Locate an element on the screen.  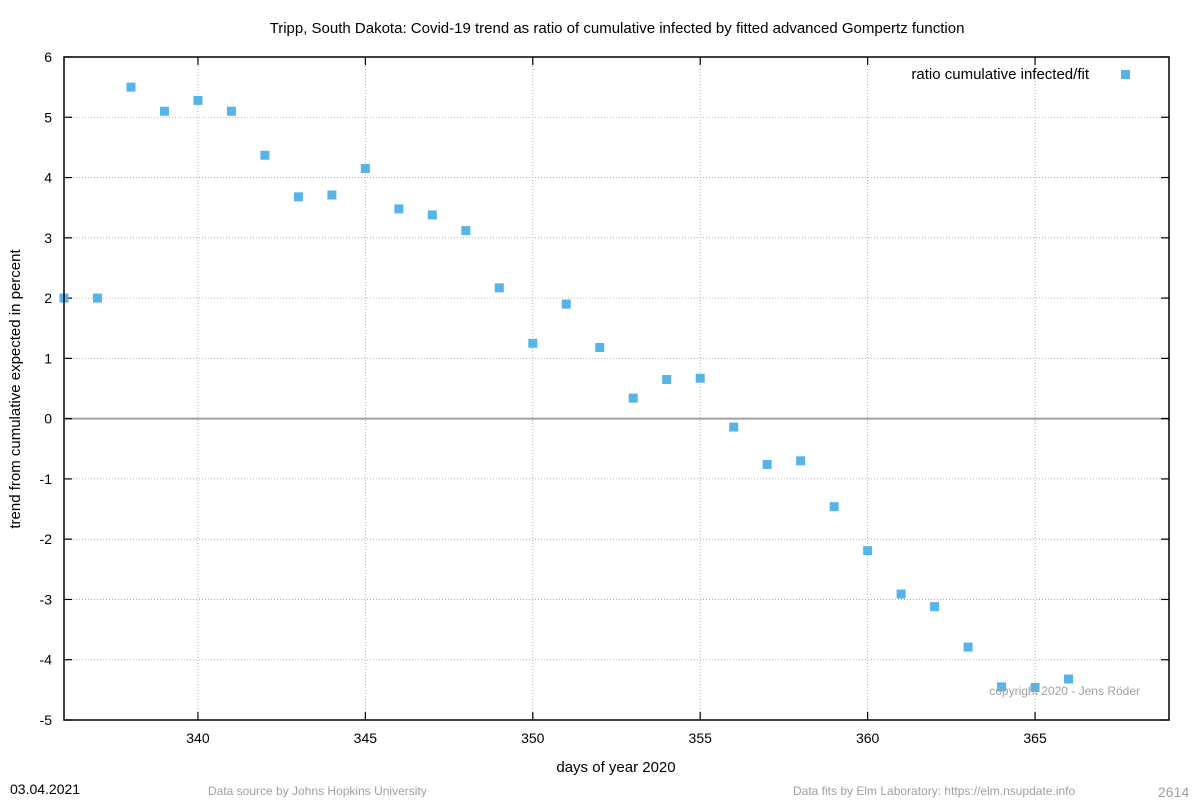
y-tick-label: 2 is located at coordinates (48, 298).